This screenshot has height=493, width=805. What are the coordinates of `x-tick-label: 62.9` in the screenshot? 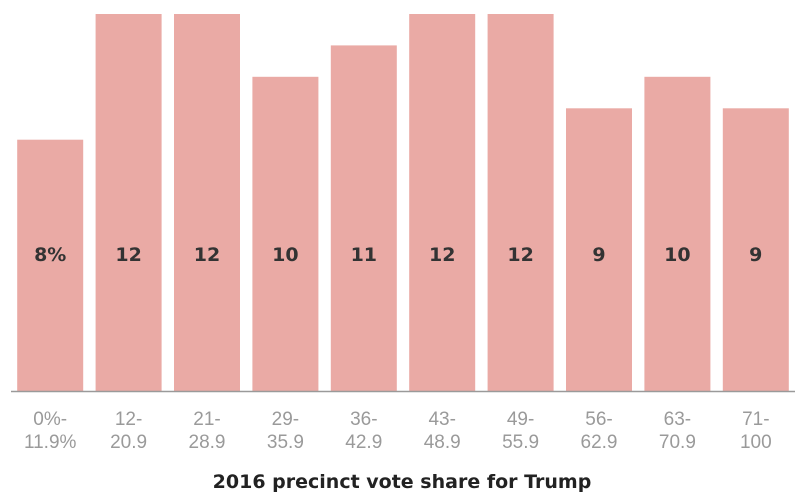 It's located at (599, 442).